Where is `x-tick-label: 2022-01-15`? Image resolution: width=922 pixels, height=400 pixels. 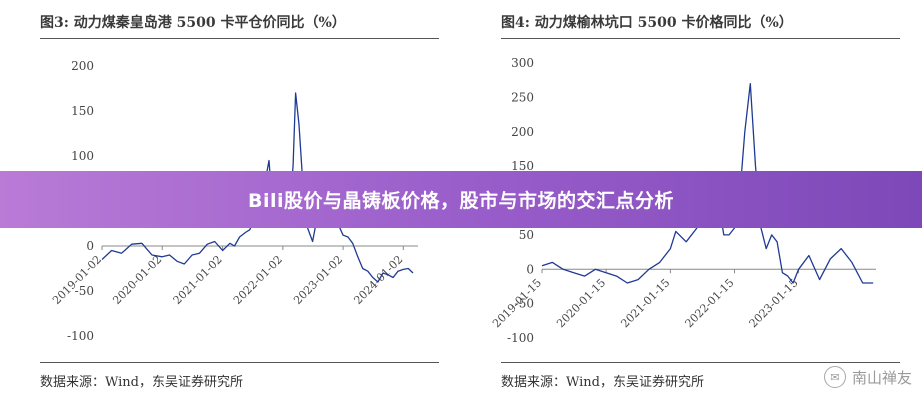
x-tick-label: 2022-01-15 is located at coordinates (710, 303).